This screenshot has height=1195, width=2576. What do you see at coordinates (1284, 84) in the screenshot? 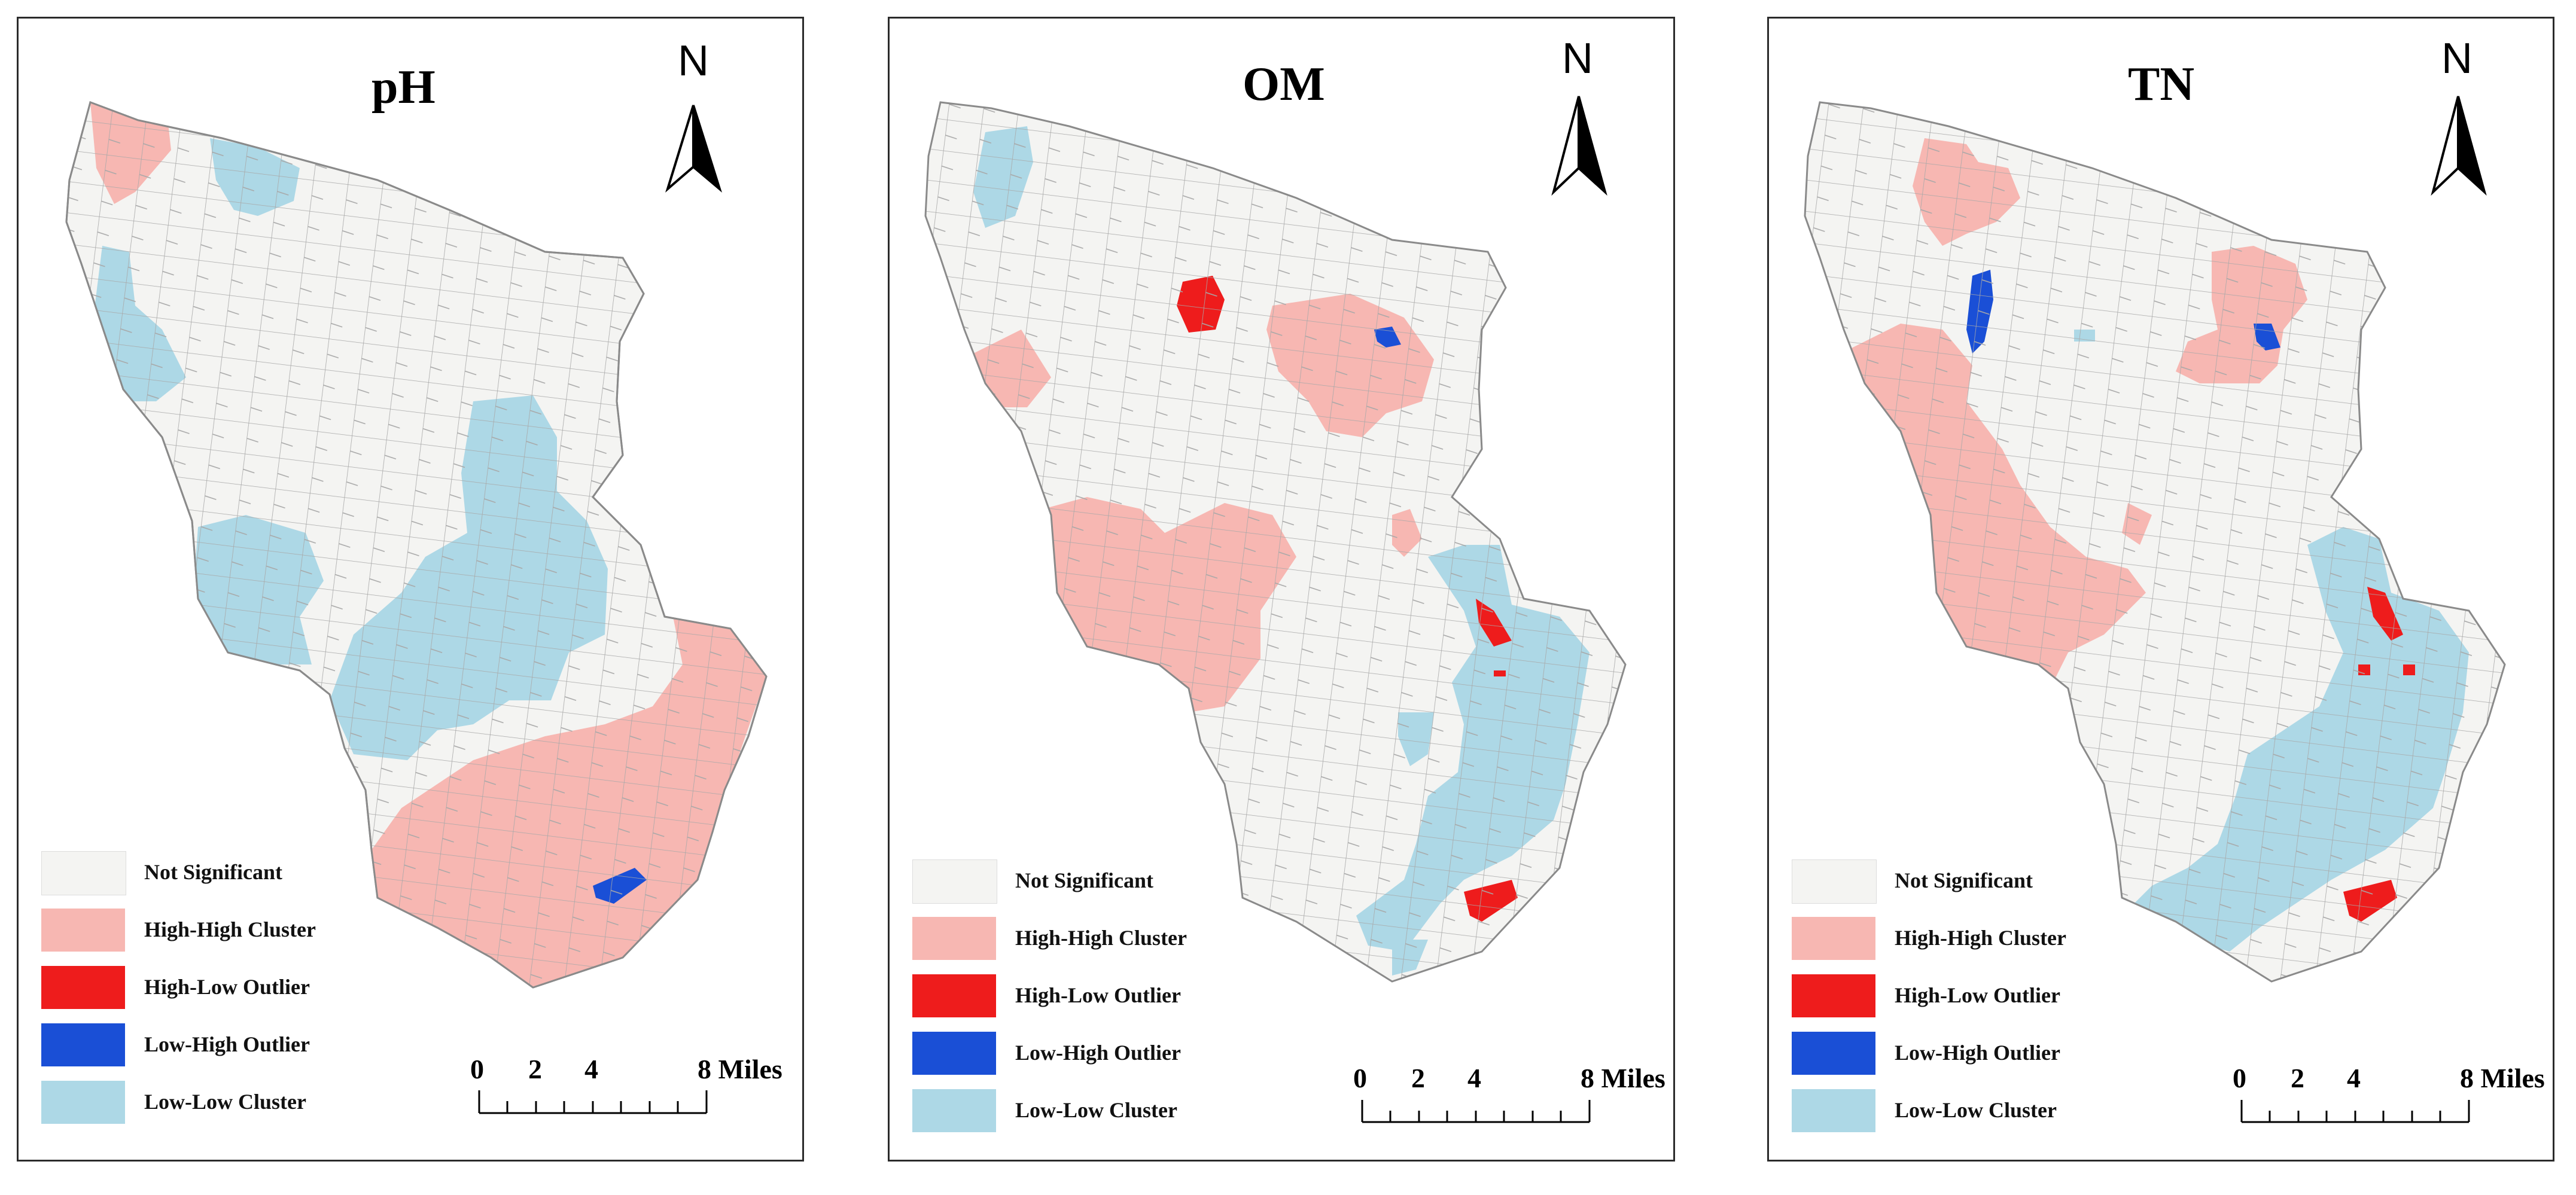
I see `map-title: OM` at bounding box center [1284, 84].